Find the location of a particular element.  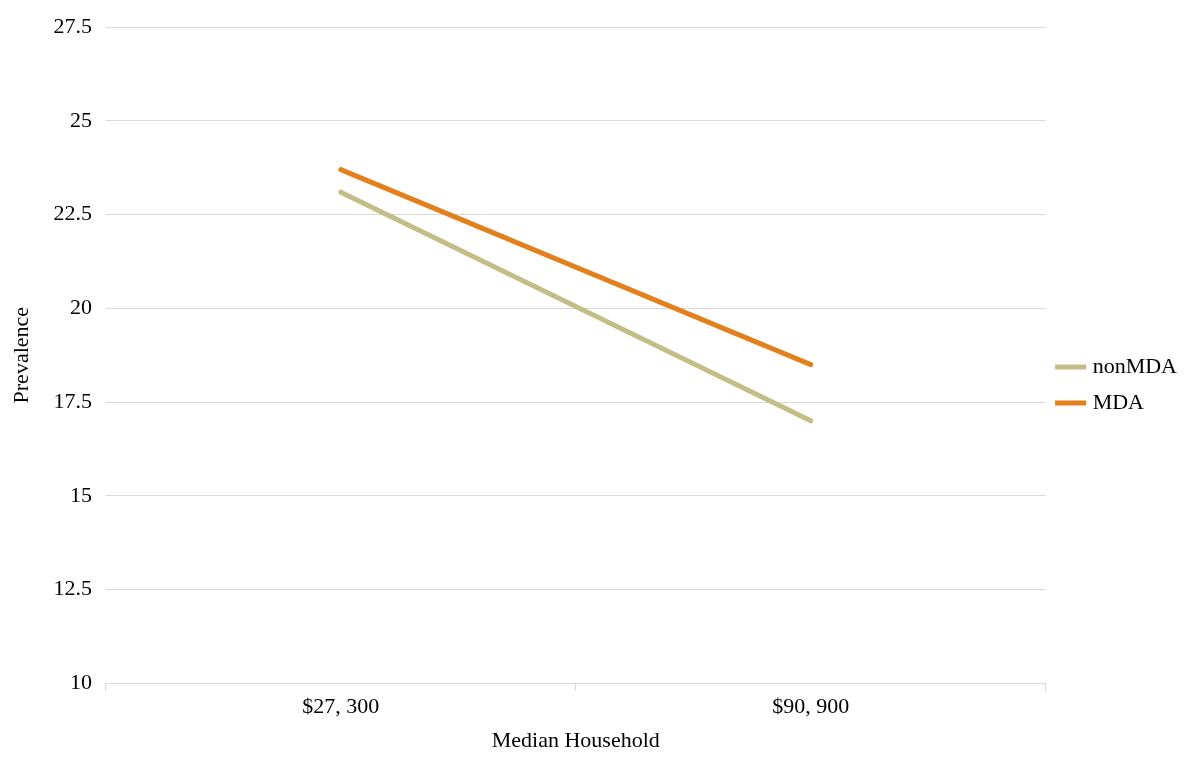

y-tick-label: 22.5 is located at coordinates (72, 213).